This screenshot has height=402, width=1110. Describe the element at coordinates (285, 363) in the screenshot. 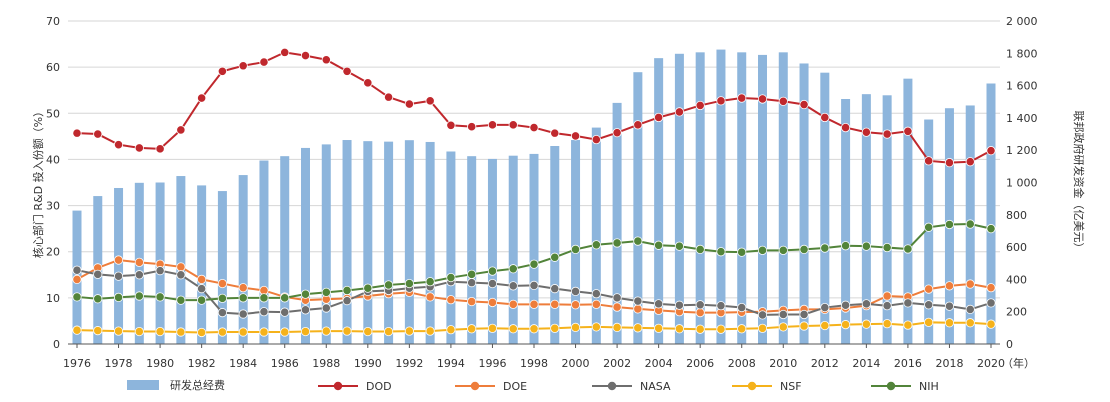

I see `x-tick-label: 1986` at that location.